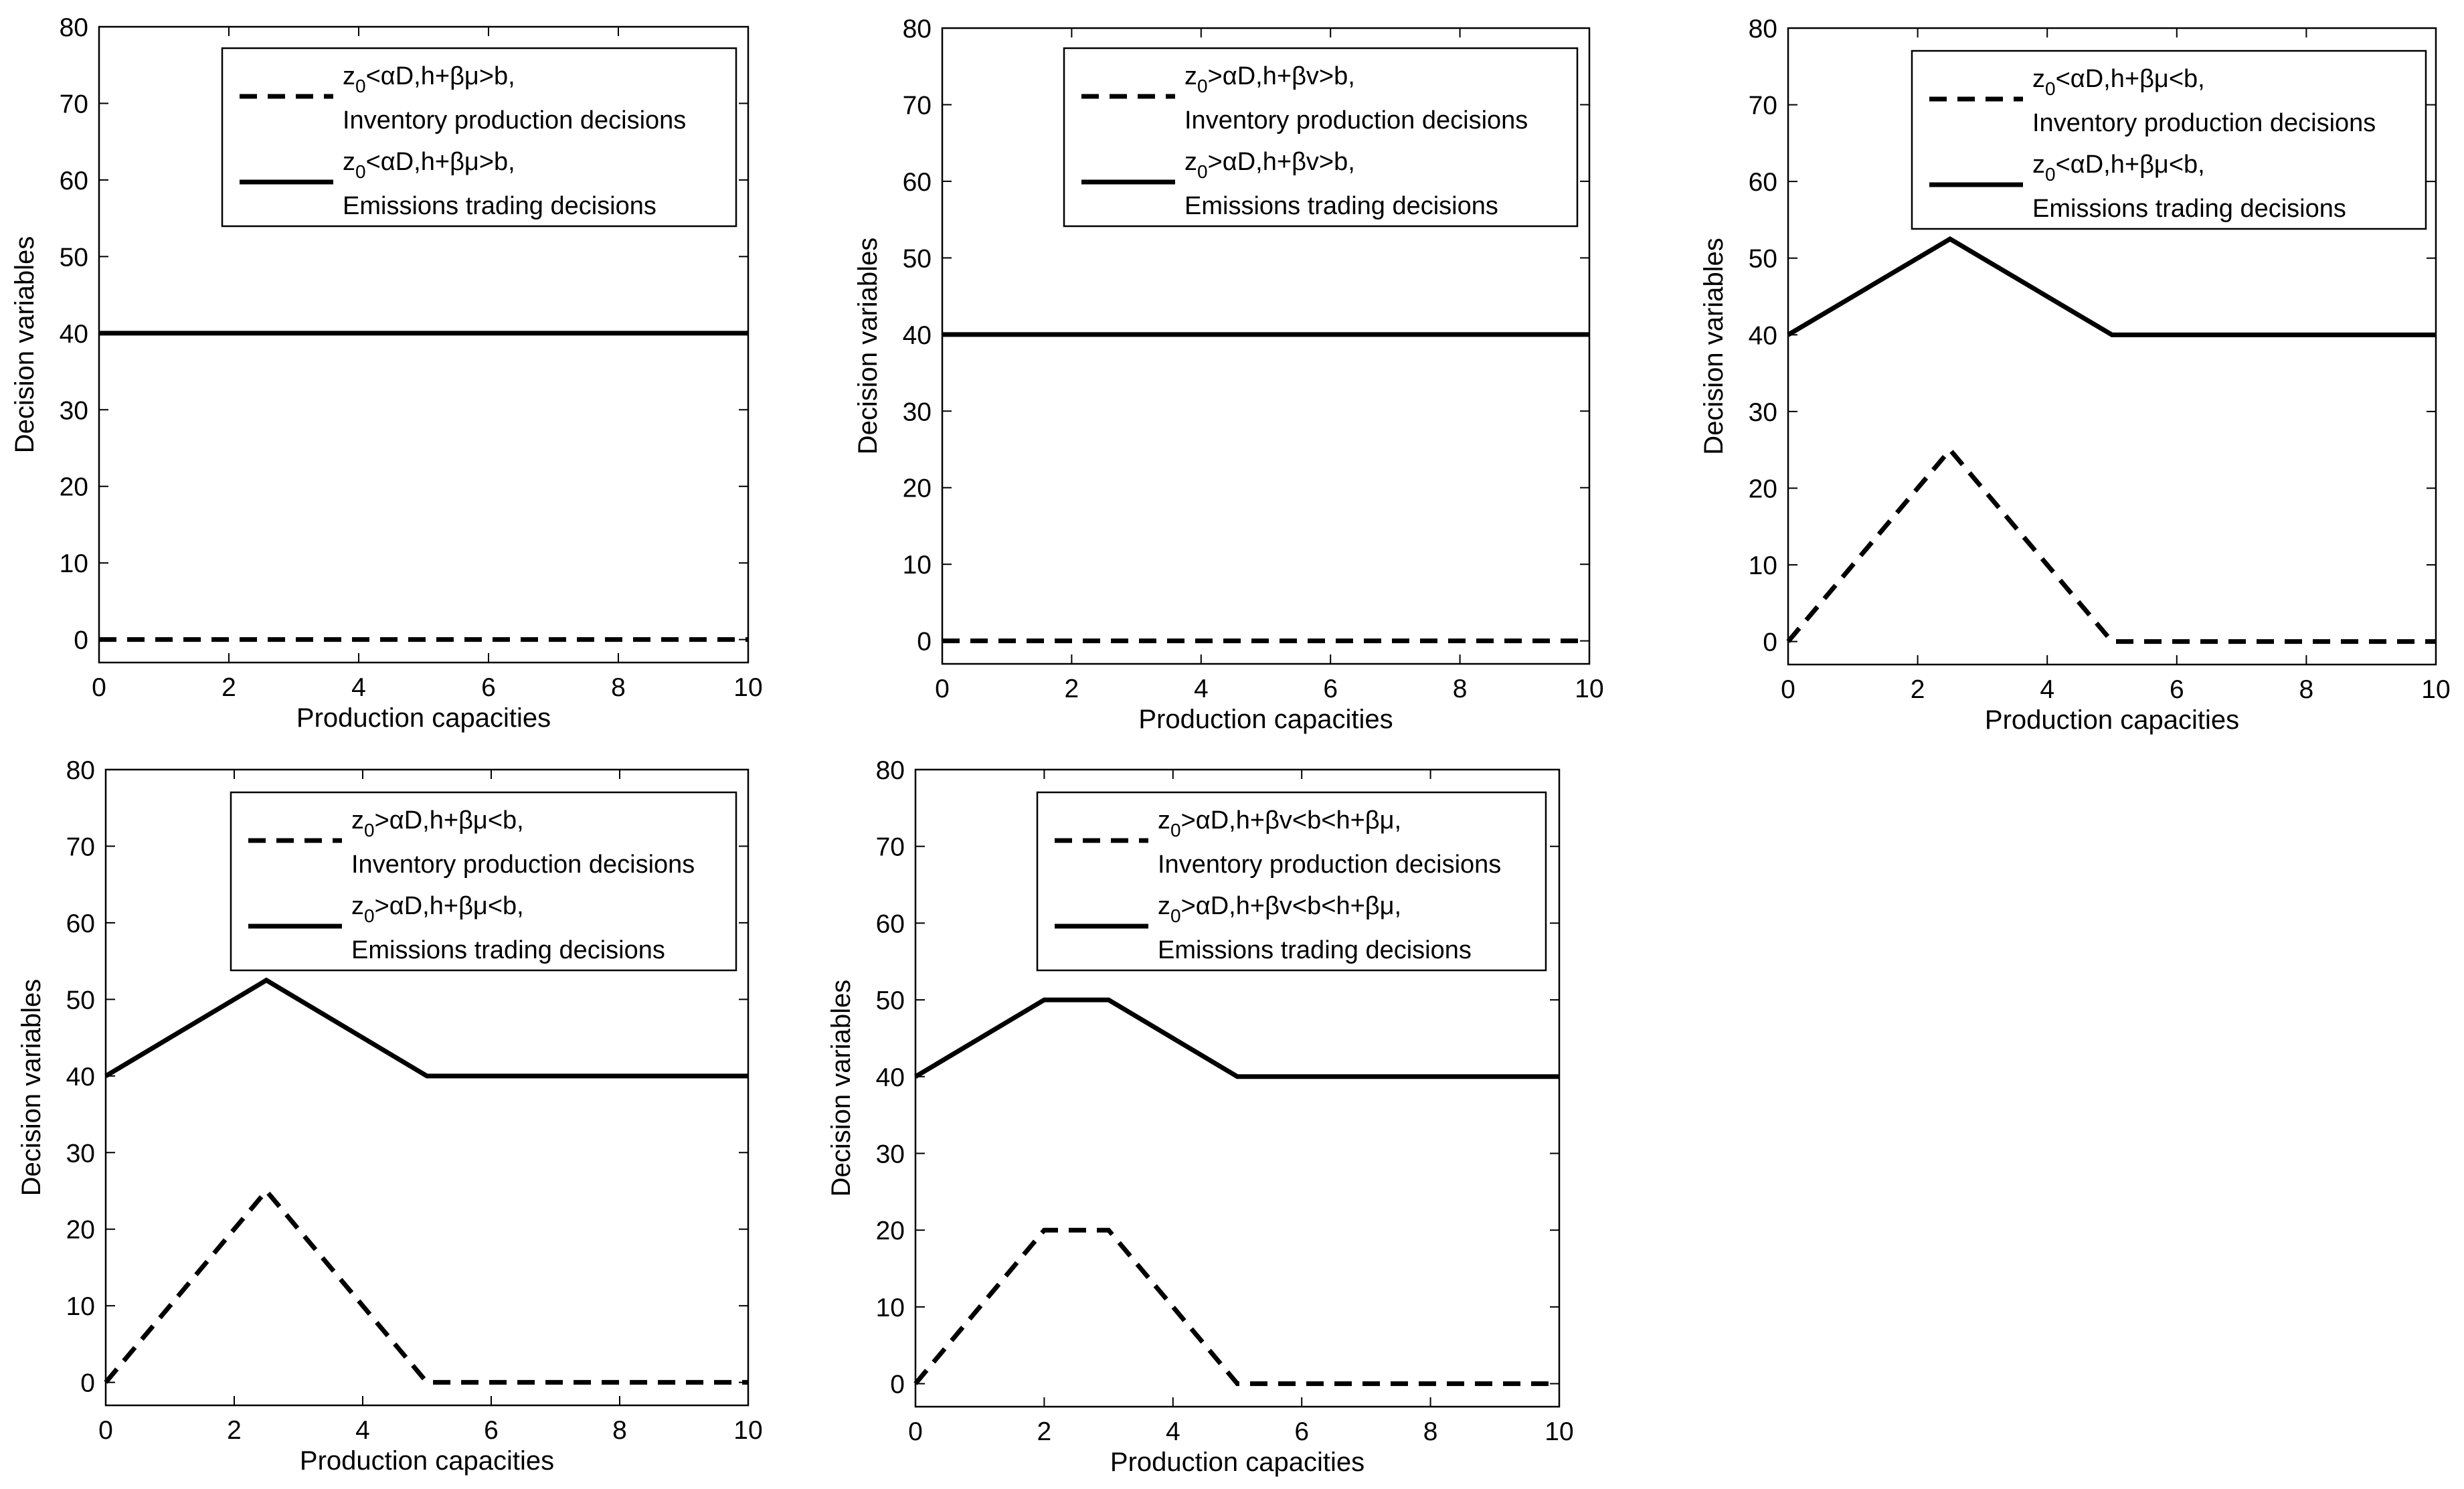 This screenshot has width=2464, height=1489. I want to click on legend-condition-text: >αD,h+βμ<b,, so click(449, 821).